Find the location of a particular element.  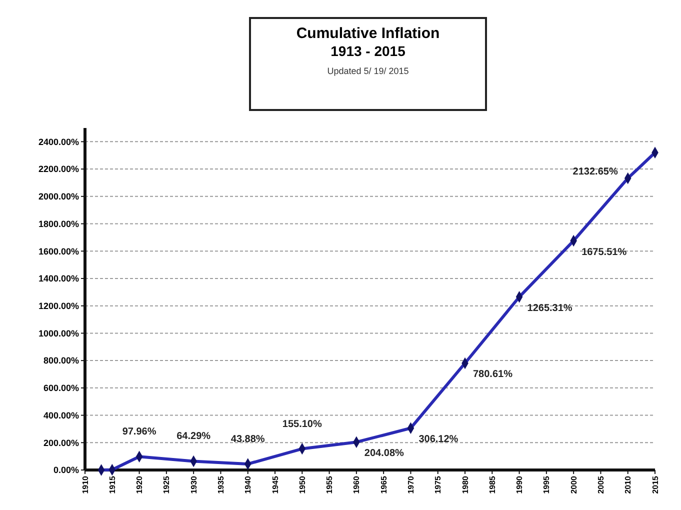

data-label: 43.88% is located at coordinates (247, 439).